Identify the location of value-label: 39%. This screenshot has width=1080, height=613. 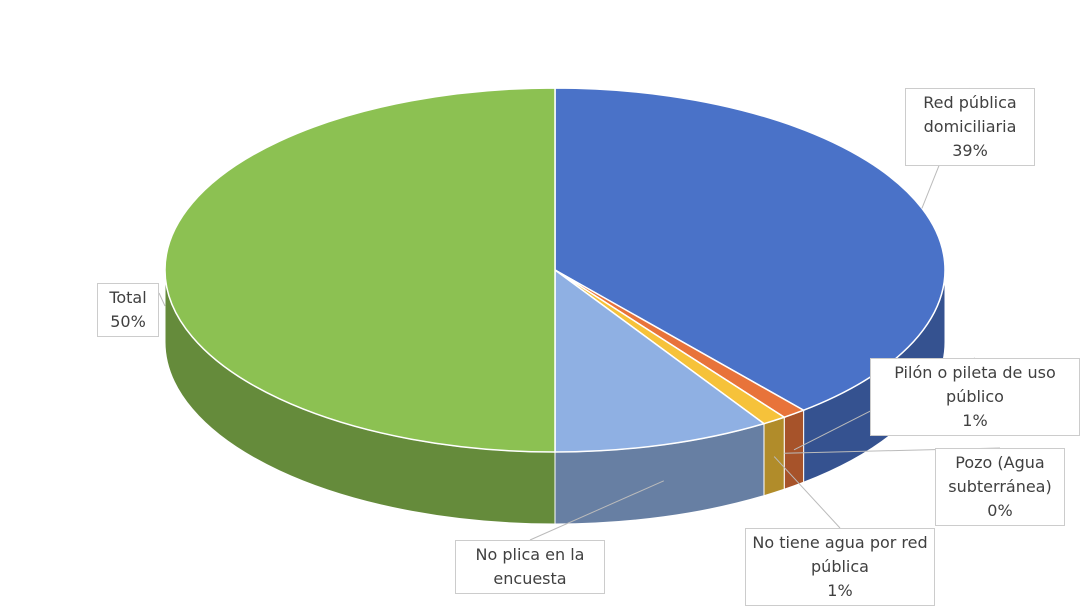
(970, 150).